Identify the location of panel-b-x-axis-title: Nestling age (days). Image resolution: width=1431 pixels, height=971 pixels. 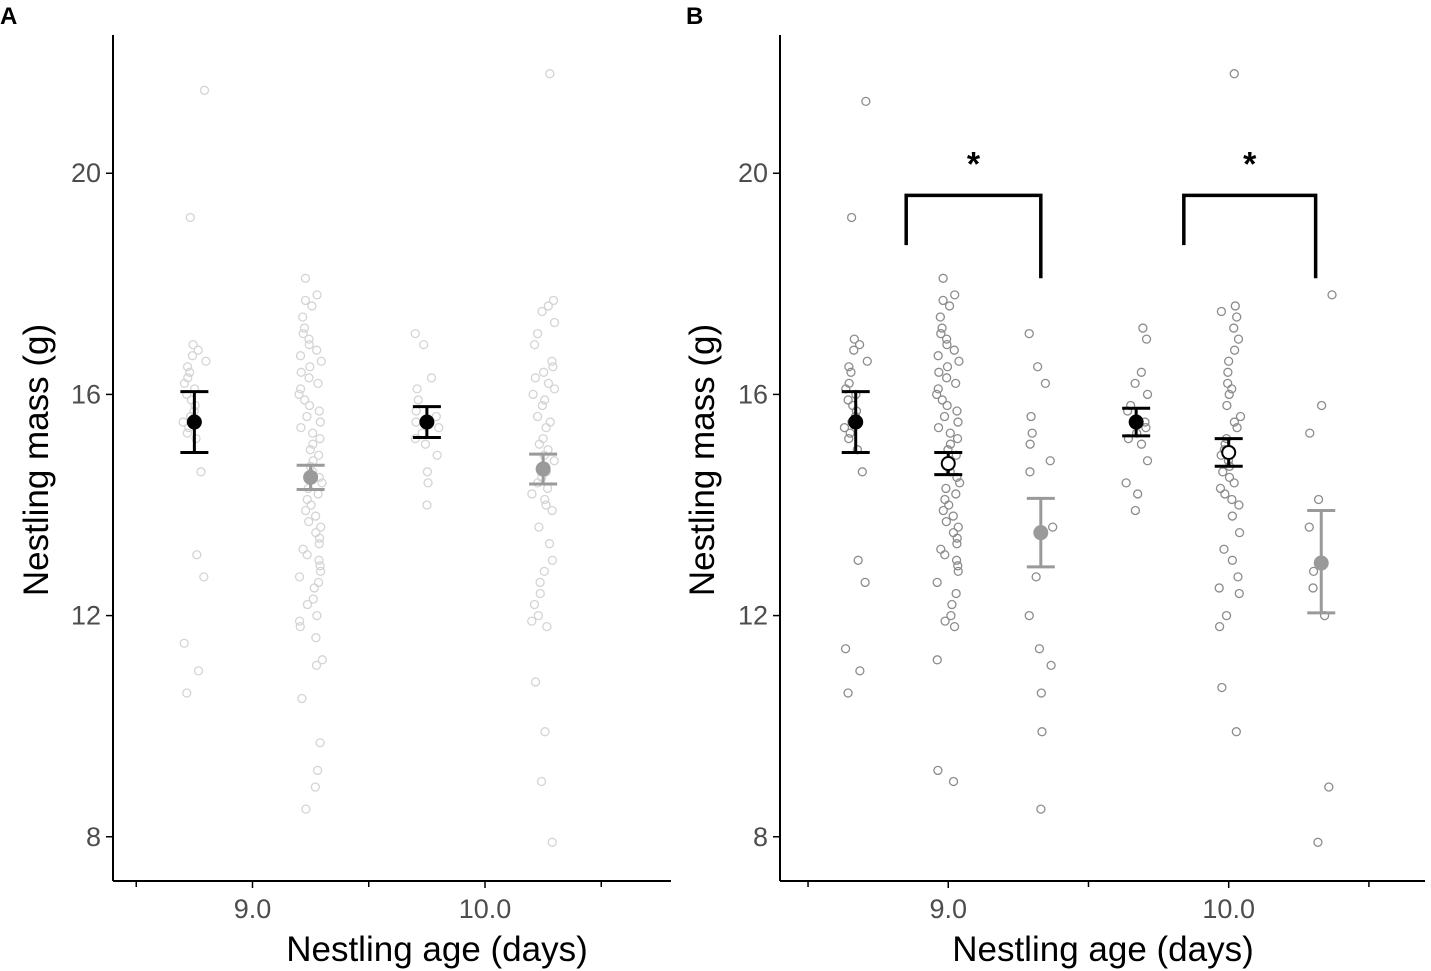
(1103, 949).